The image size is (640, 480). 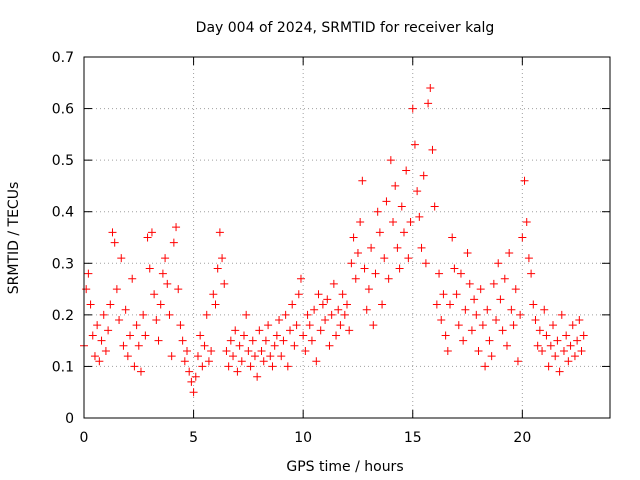 What do you see at coordinates (63, 161) in the screenshot?
I see `y-tick-label: 0.5` at bounding box center [63, 161].